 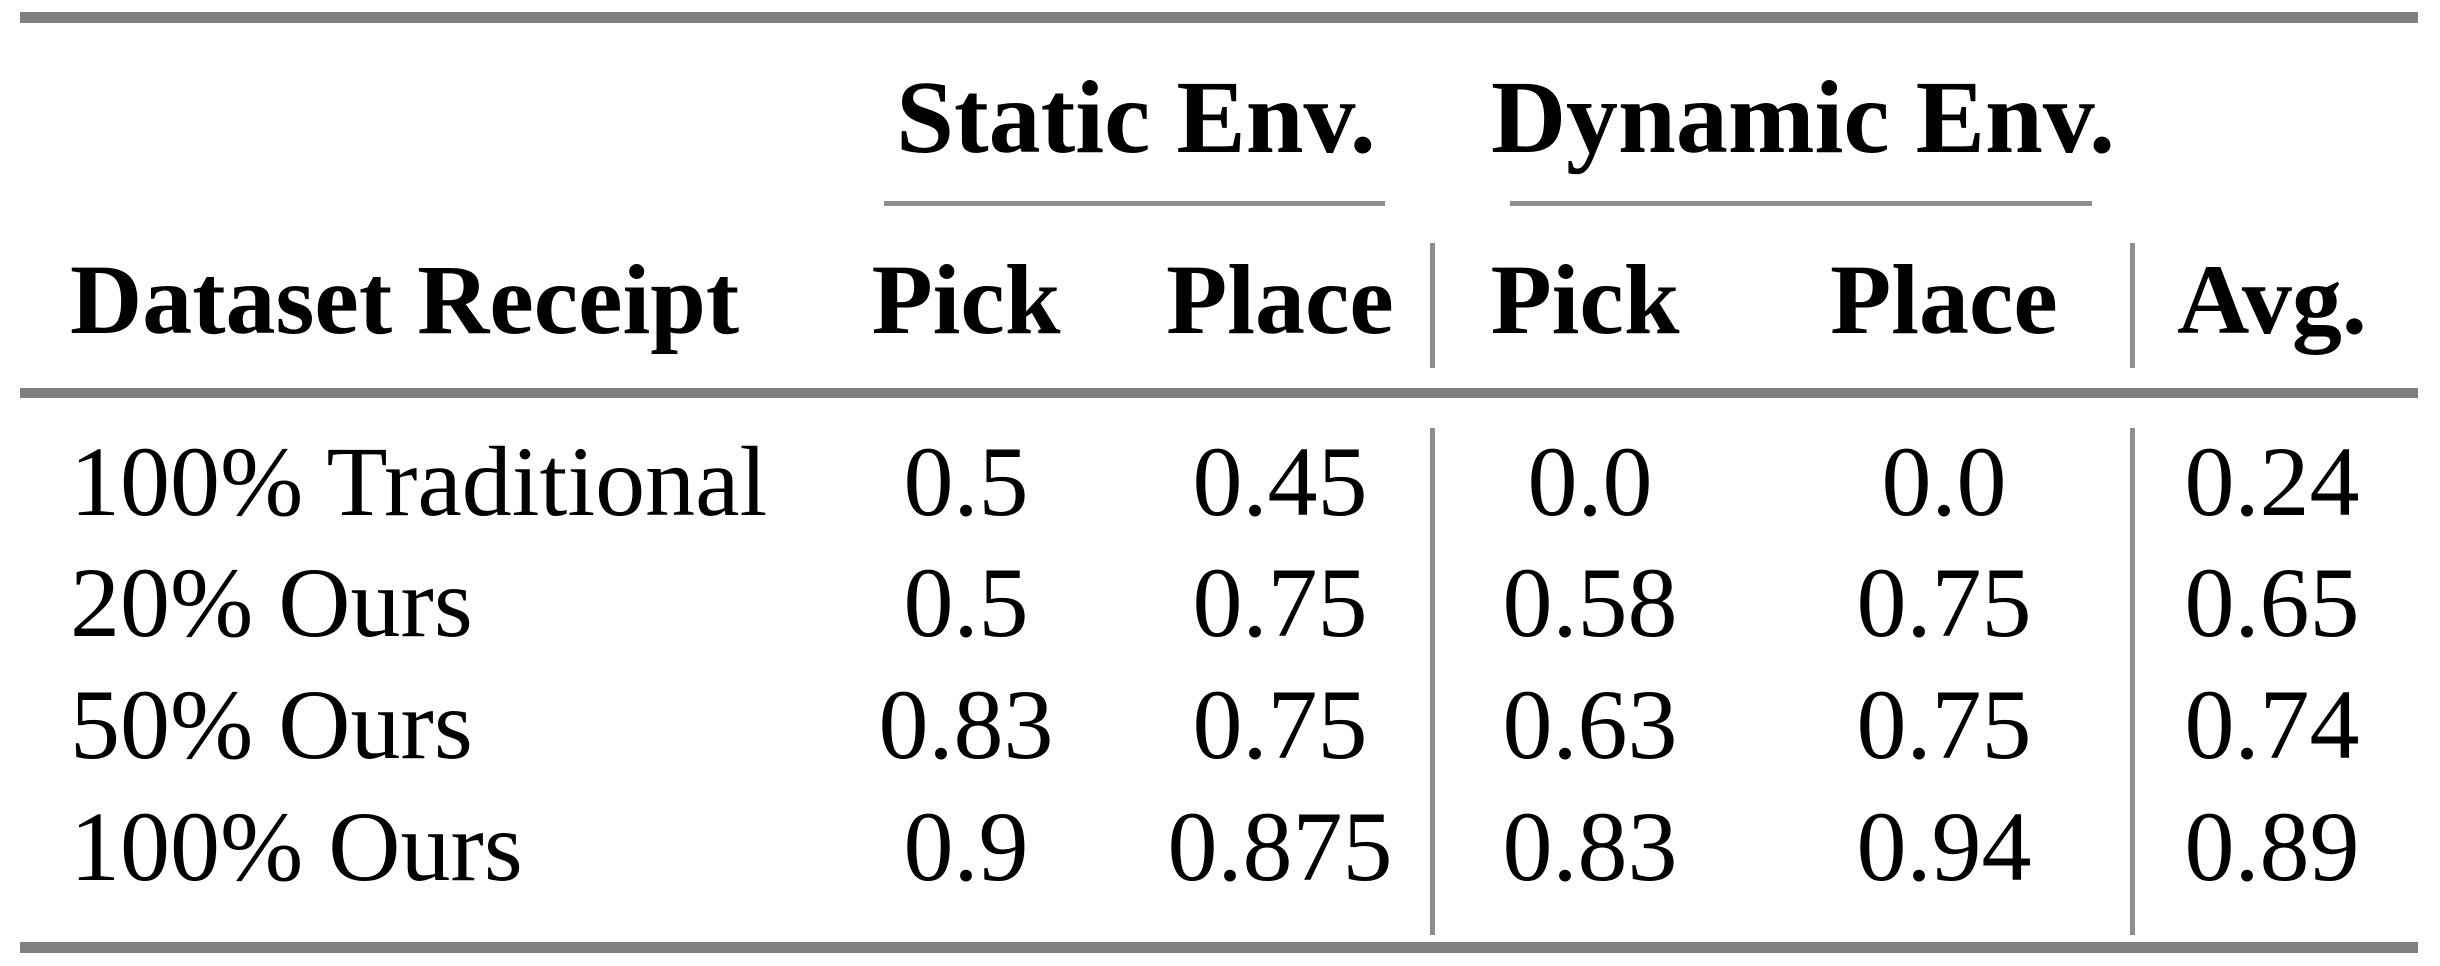 What do you see at coordinates (1590, 602) in the screenshot?
I see `cell-dynamic-pick: 0.58` at bounding box center [1590, 602].